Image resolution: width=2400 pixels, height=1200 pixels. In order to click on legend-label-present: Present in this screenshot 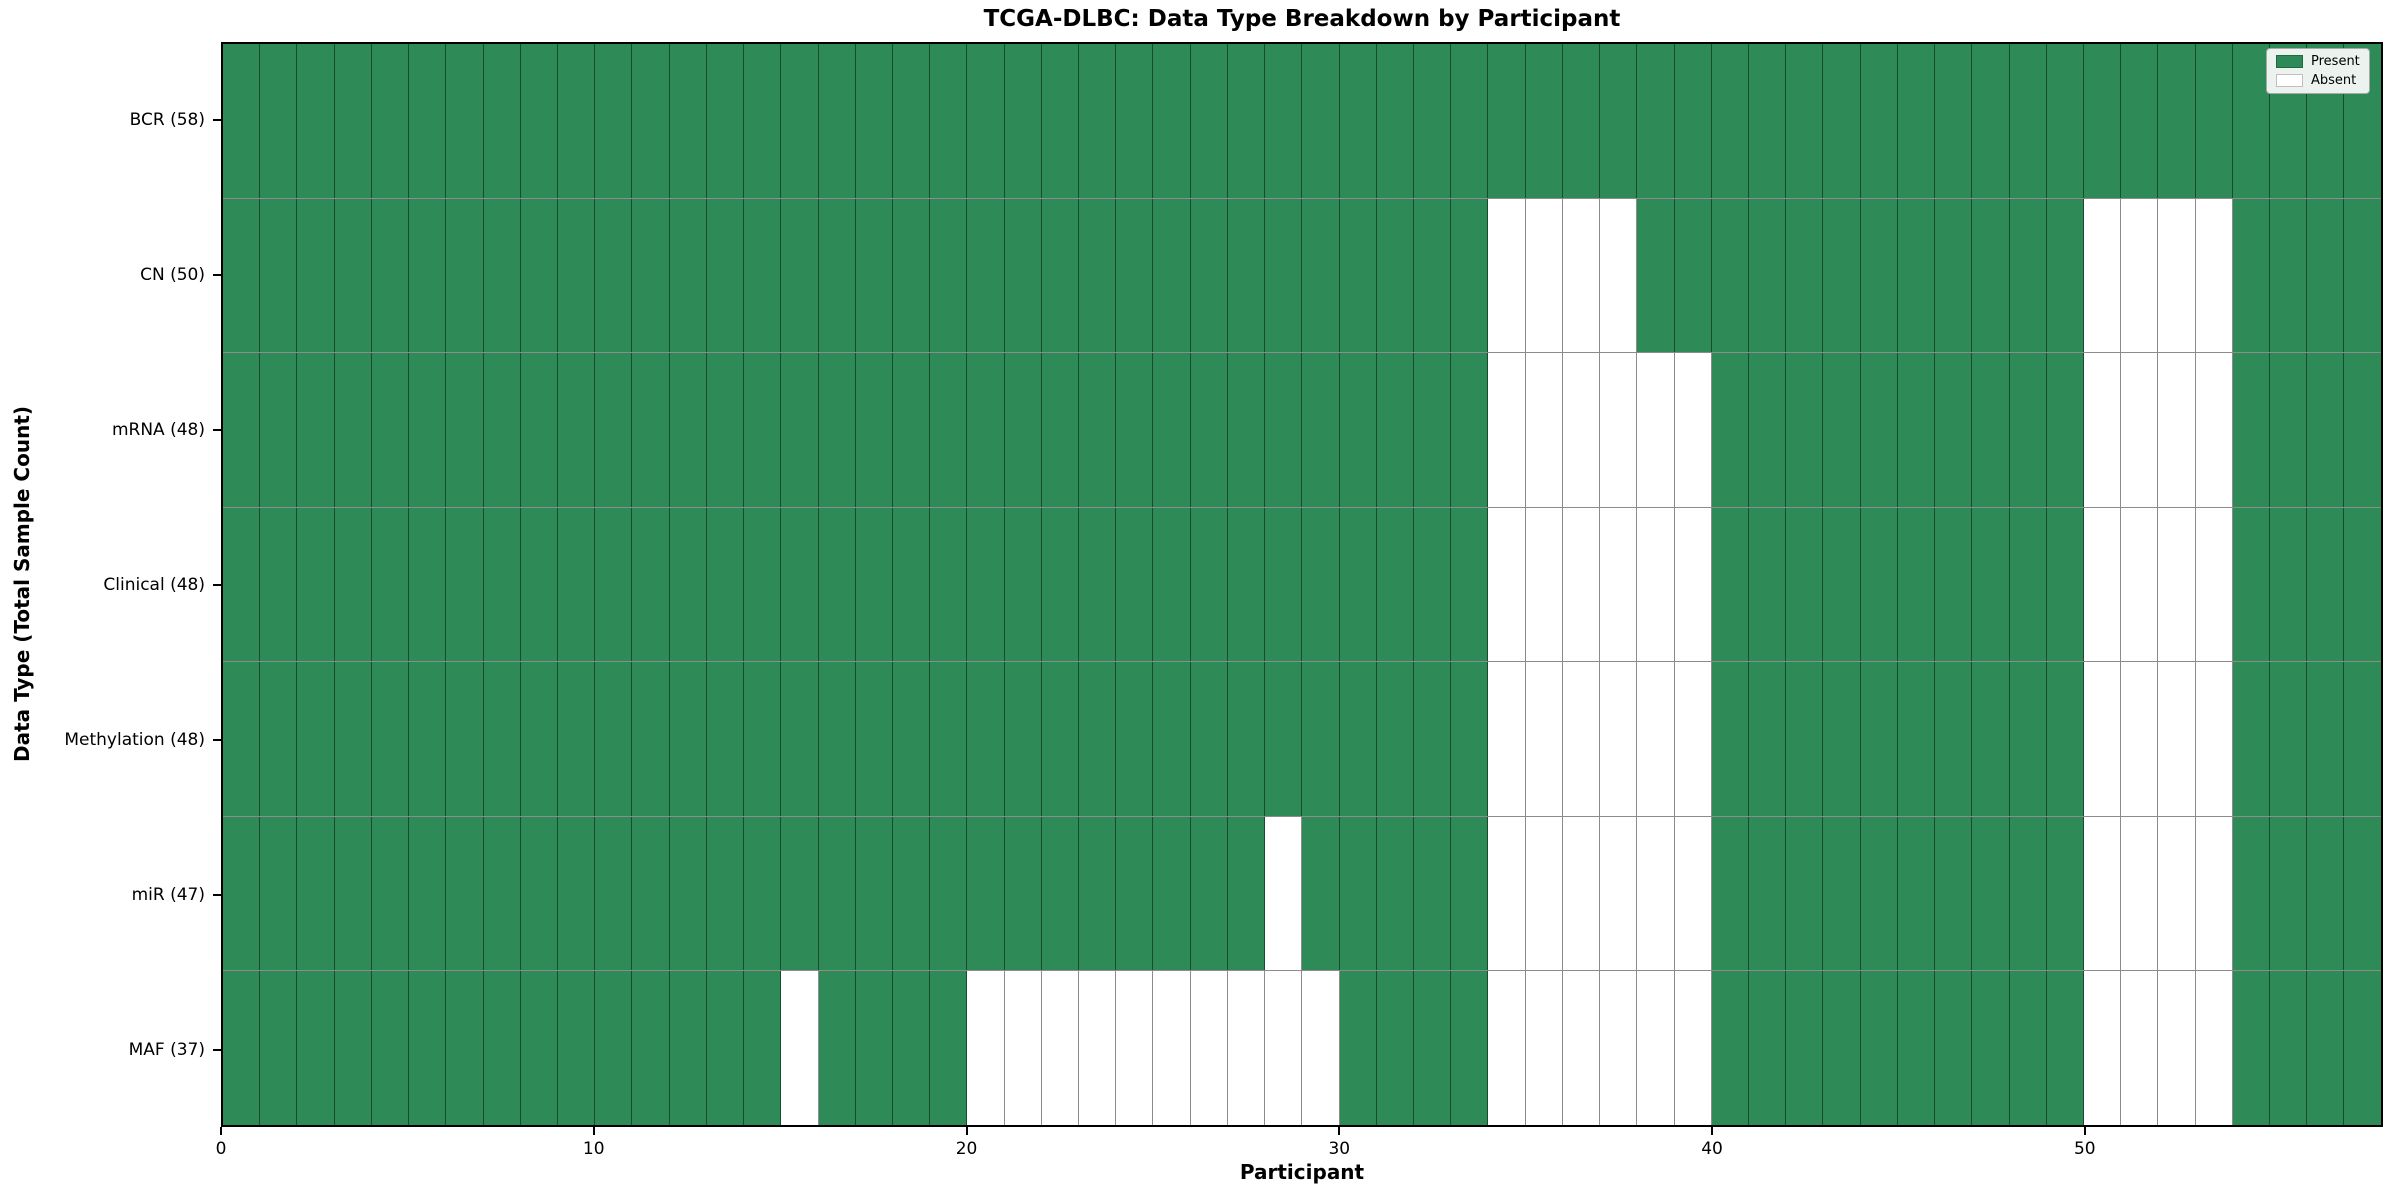, I will do `click(2335, 61)`.